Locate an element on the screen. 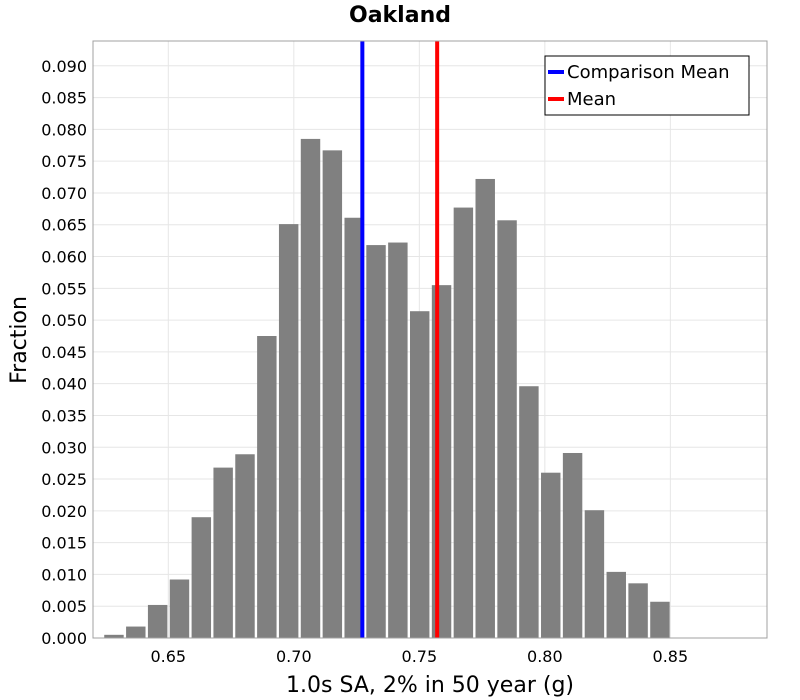 Image resolution: width=800 pixels, height=700 pixels. y-tick-label: 0.065 is located at coordinates (64, 225).